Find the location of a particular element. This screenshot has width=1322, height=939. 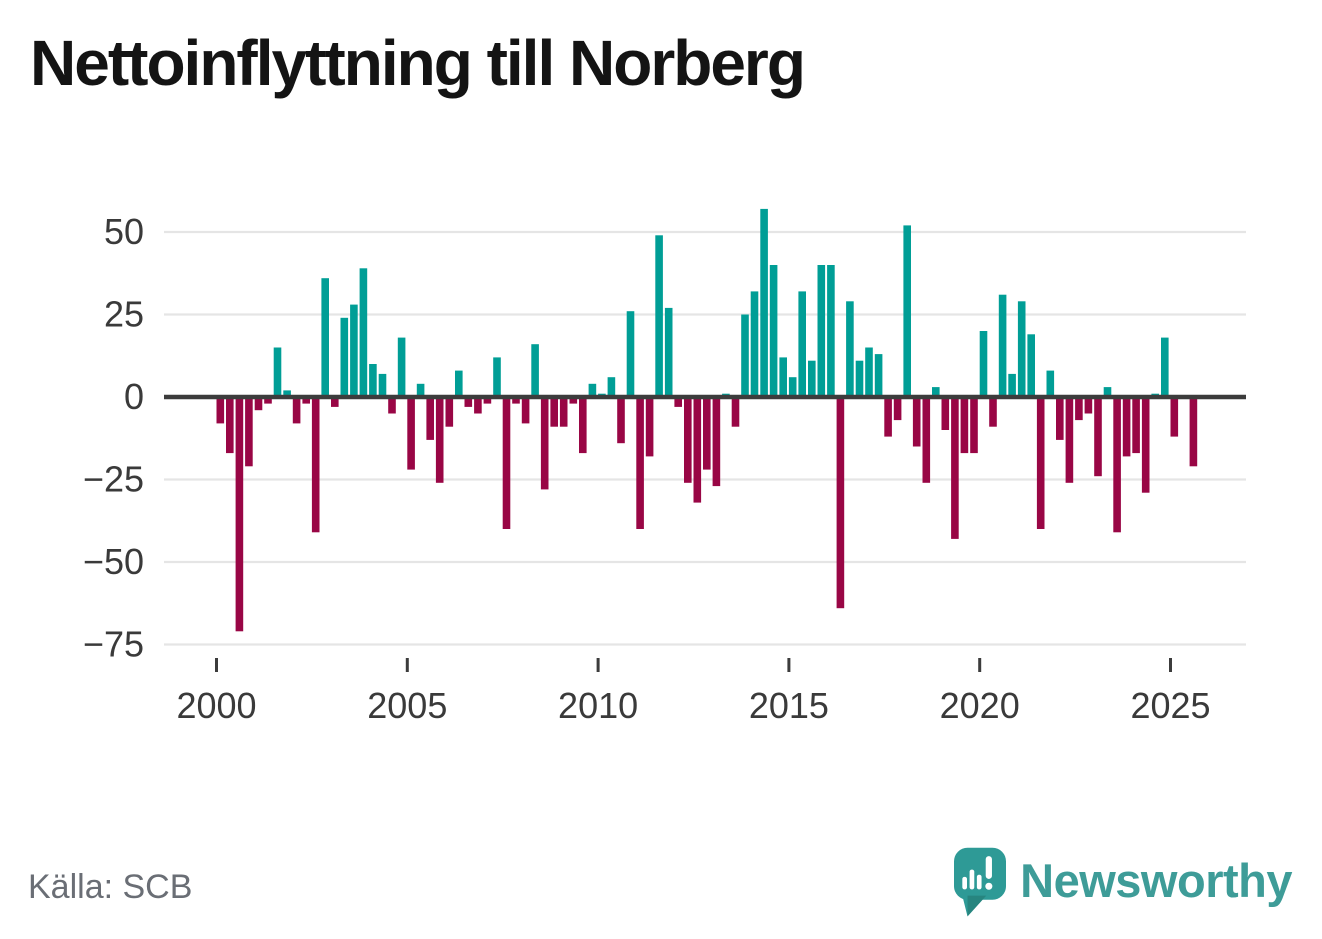

newsworthy-logo-icon is located at coordinates (980, 882).